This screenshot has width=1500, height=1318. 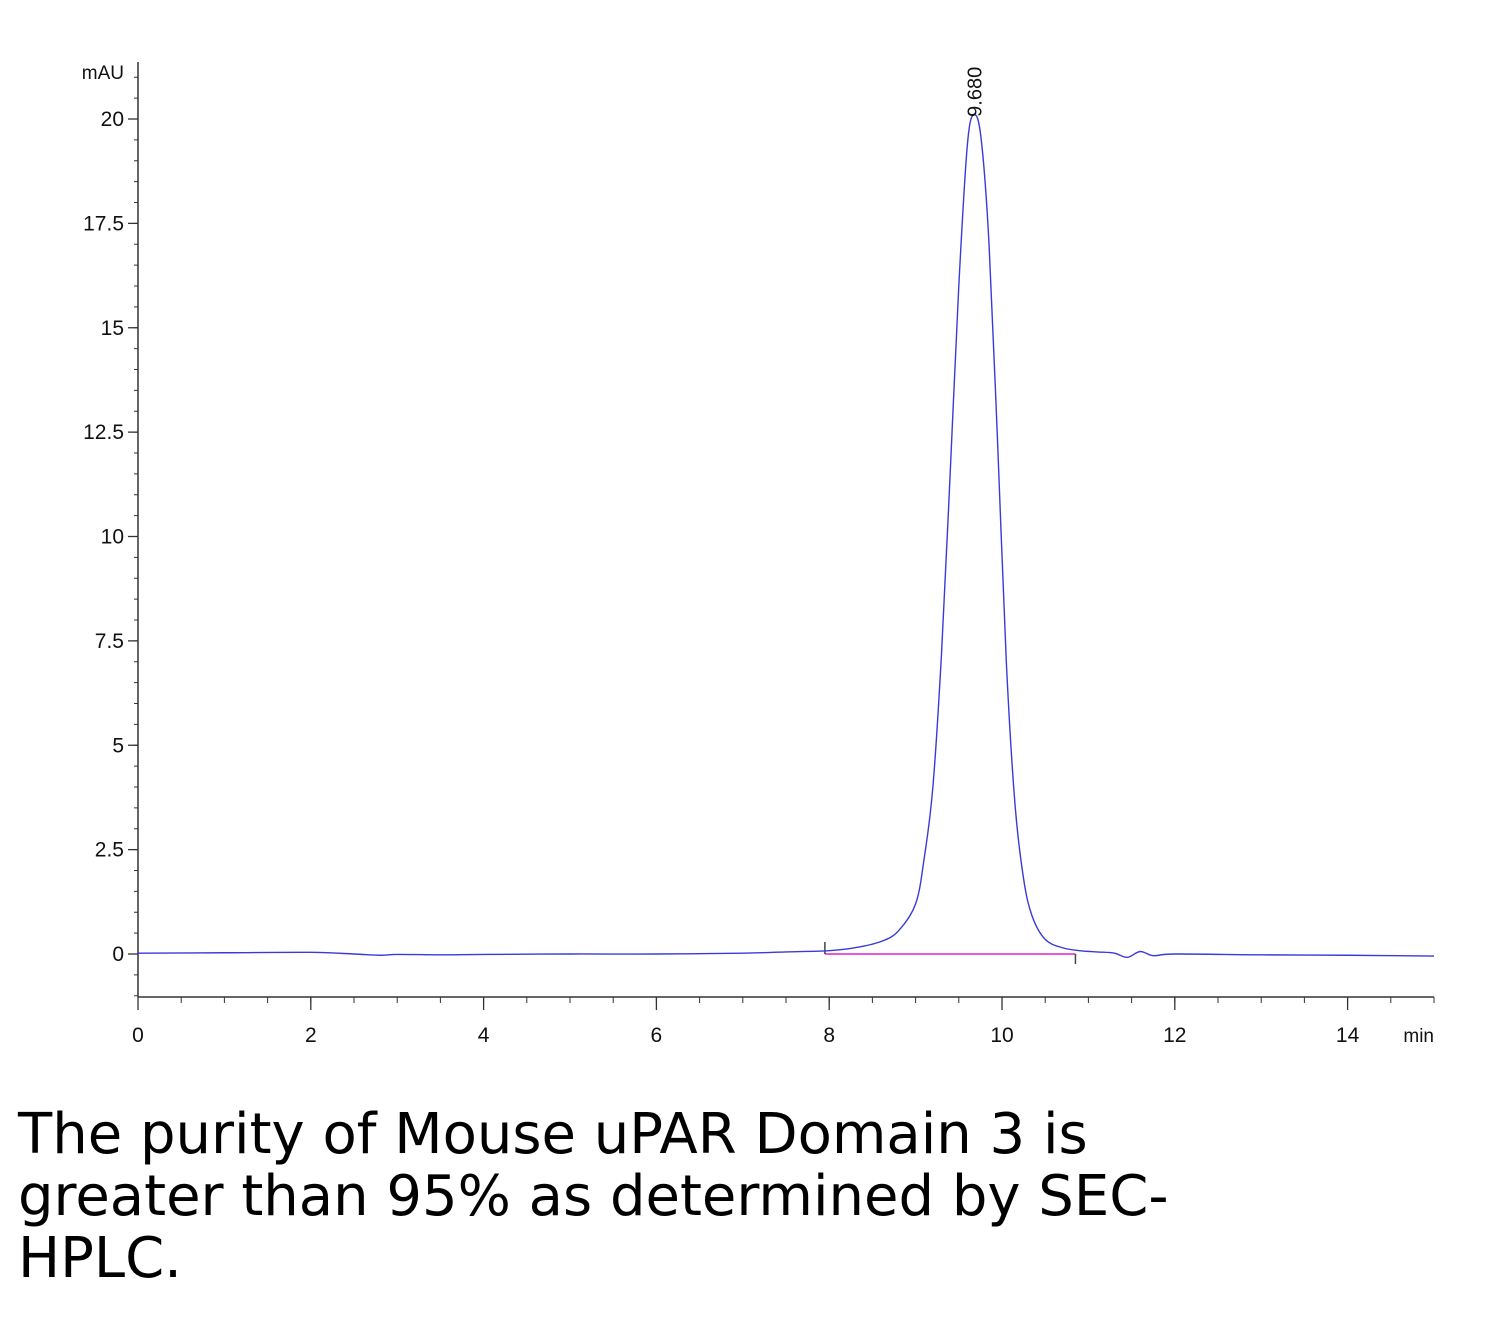 What do you see at coordinates (103, 432) in the screenshot?
I see `y-tick-label: 12.5` at bounding box center [103, 432].